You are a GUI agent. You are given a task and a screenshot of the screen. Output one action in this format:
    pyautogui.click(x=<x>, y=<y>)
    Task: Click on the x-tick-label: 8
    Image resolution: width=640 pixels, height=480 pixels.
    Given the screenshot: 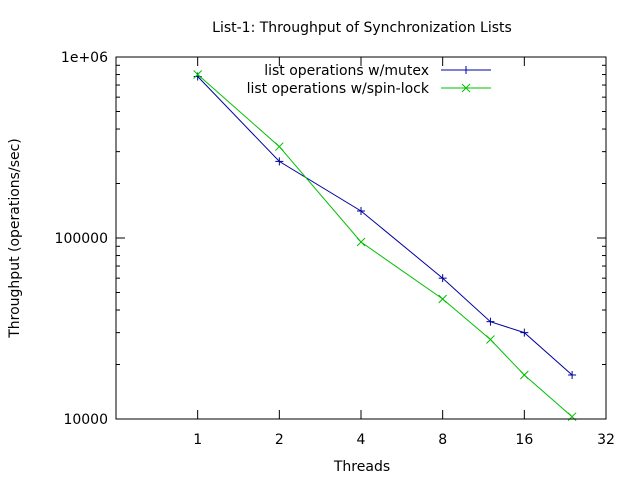 What is the action you would take?
    pyautogui.click(x=442, y=440)
    